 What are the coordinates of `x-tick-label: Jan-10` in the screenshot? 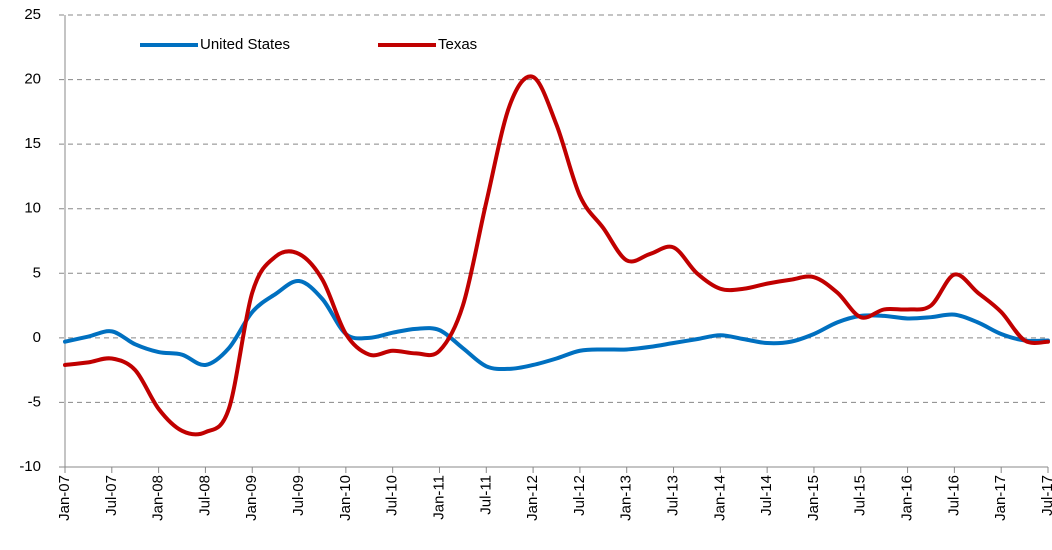 It's located at (345, 498).